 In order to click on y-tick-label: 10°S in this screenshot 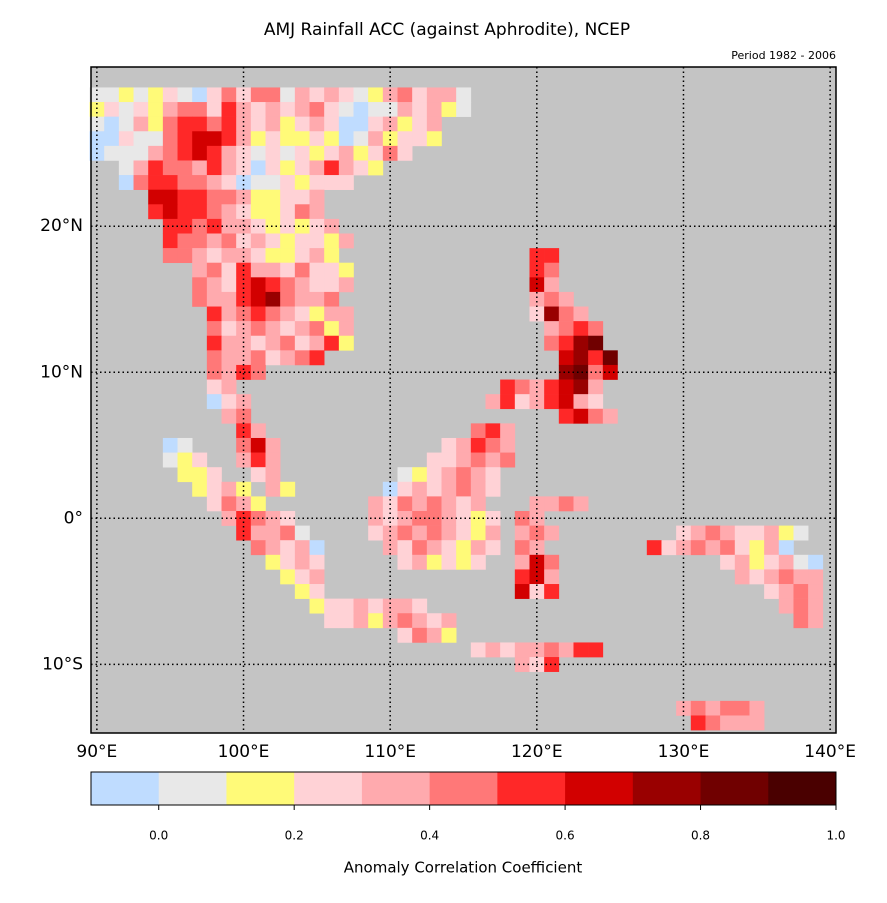, I will do `click(62, 664)`.